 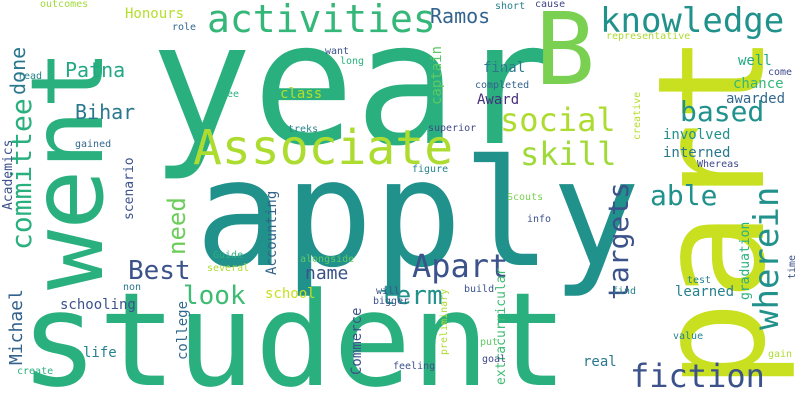 What do you see at coordinates (323, 148) in the screenshot?
I see `word-associate: Associate` at bounding box center [323, 148].